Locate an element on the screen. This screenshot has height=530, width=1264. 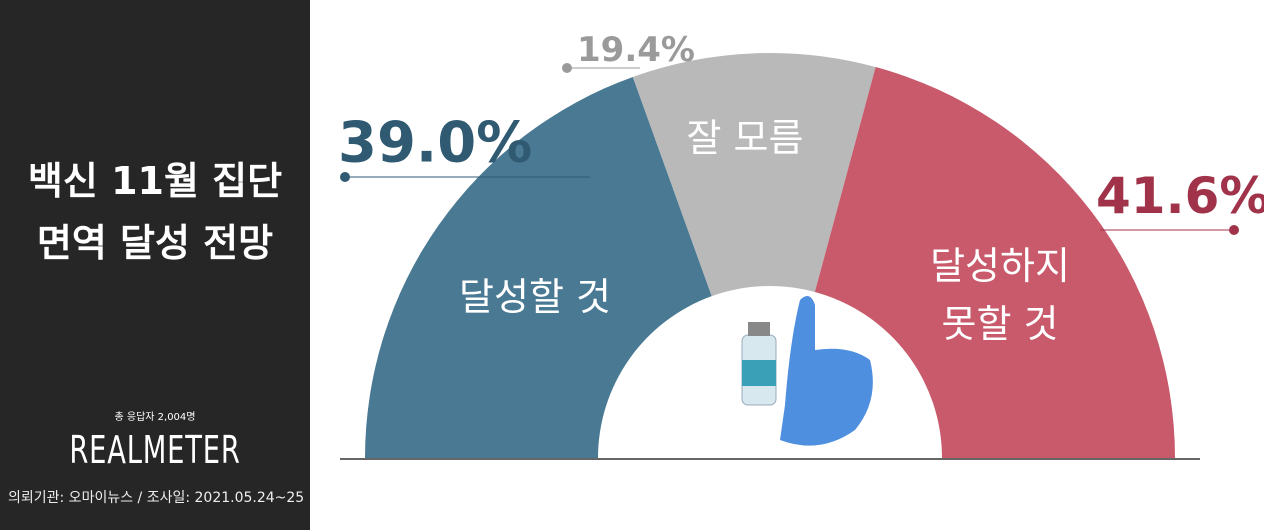
chart-title: 백신 11월 집단면역 달성 전망 is located at coordinates (155, 212).